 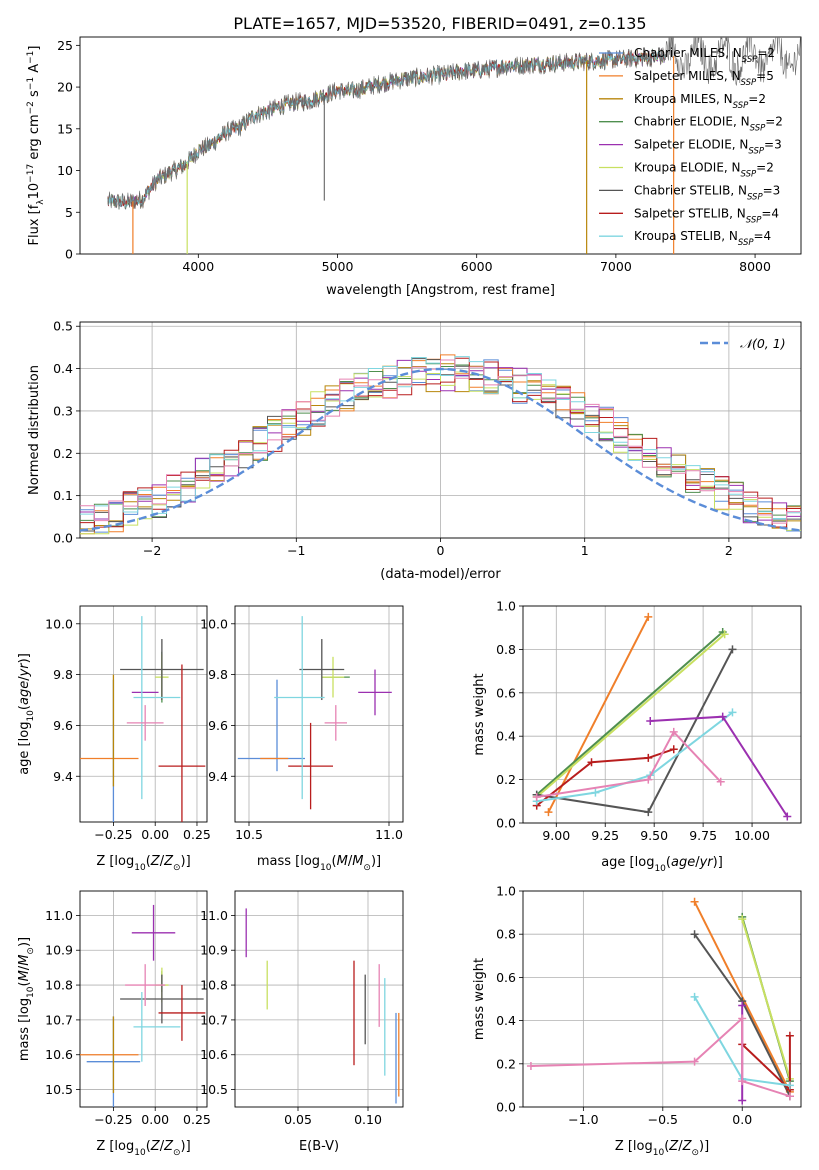 What do you see at coordinates (26, 714) in the screenshot?
I see `age_vs_Z-ylabel: age [log10(age/yr)]` at bounding box center [26, 714].